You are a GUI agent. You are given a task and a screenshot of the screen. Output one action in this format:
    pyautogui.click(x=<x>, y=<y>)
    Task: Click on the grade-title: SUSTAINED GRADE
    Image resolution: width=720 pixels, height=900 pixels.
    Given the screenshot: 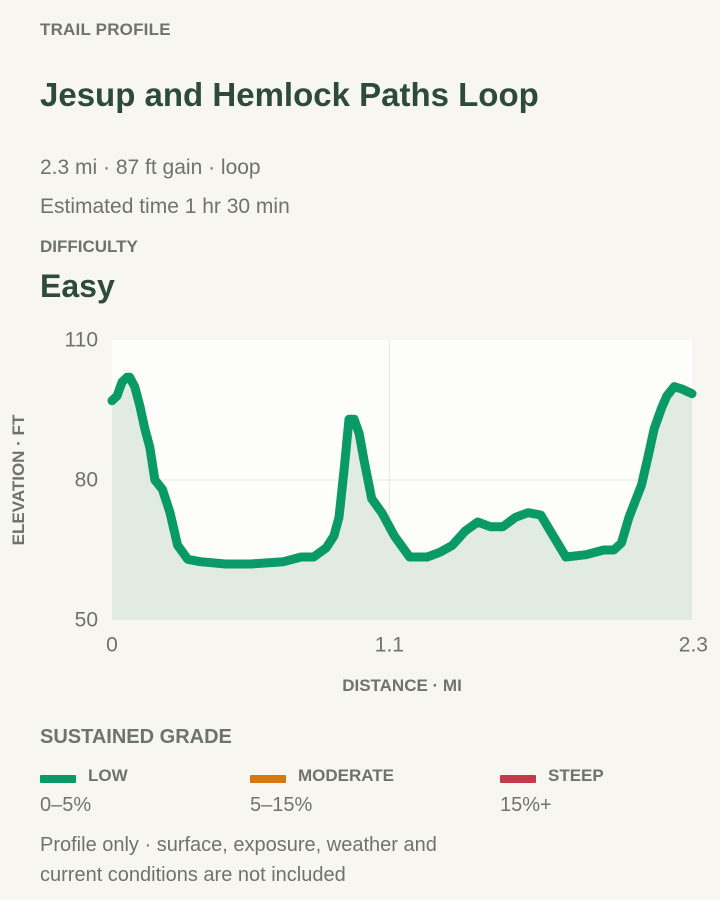 What is the action you would take?
    pyautogui.click(x=136, y=737)
    